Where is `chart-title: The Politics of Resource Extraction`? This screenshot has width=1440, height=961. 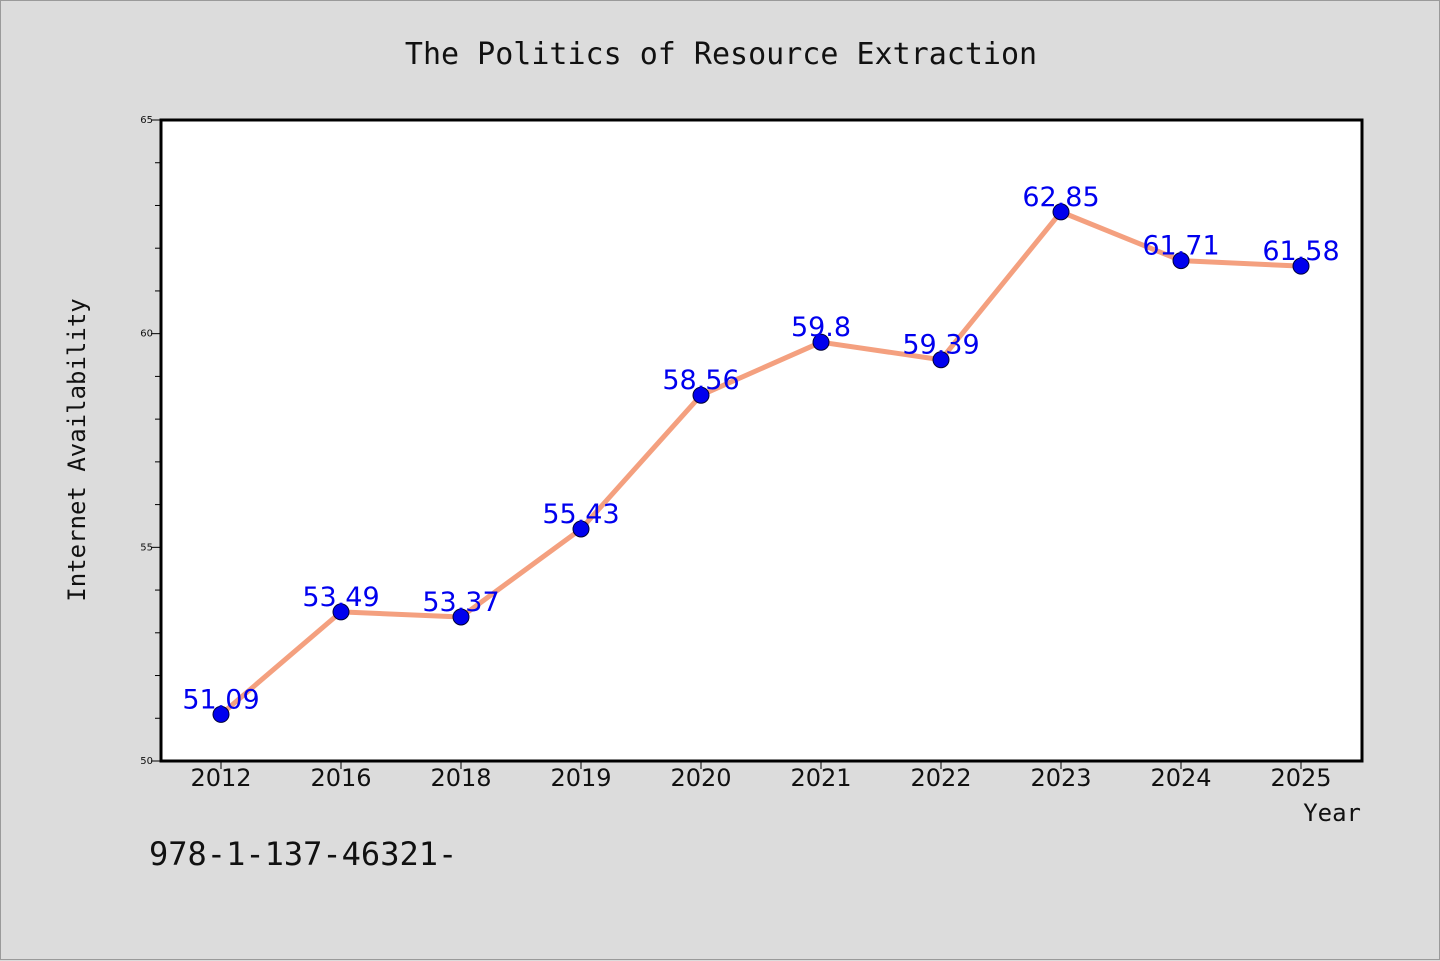 chart-title: The Politics of Resource Extraction is located at coordinates (721, 54).